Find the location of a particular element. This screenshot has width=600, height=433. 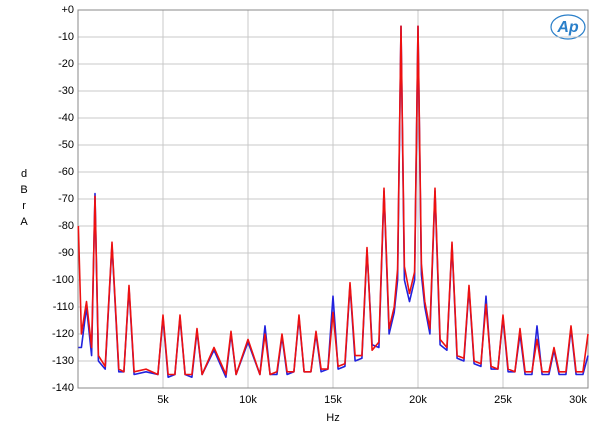

logo-ring is located at coordinates (568, 27).